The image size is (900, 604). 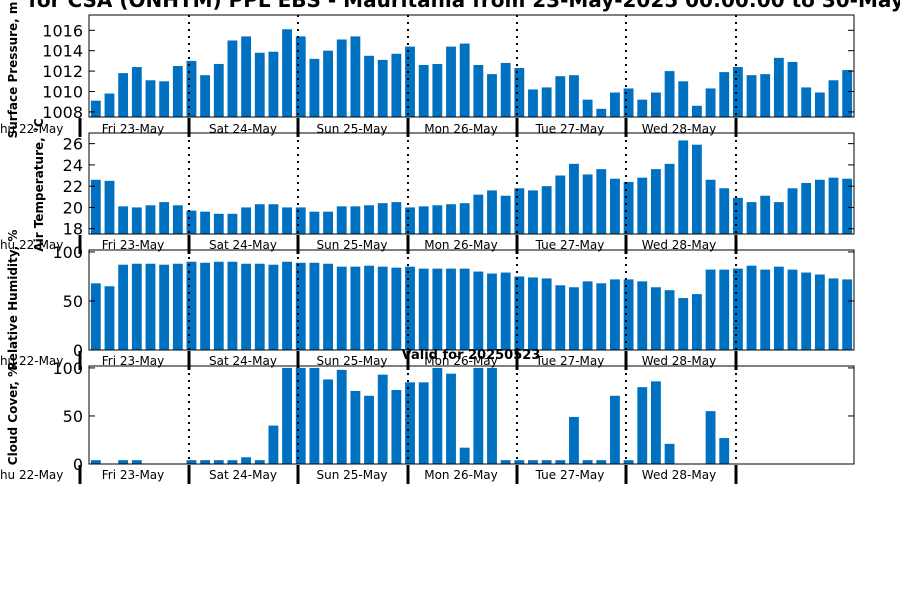 I want to click on y-tick-label: 100, so click(x=67, y=252).